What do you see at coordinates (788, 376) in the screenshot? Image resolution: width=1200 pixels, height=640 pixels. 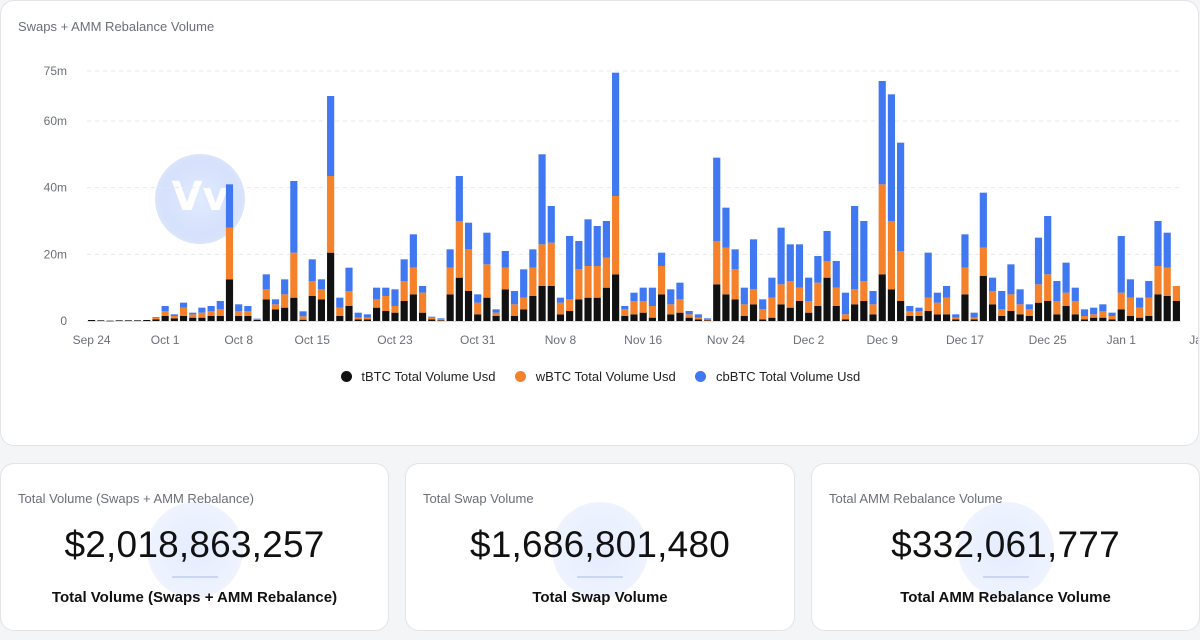 I see `legend-label: cbBTC Total Volume Usd` at bounding box center [788, 376].